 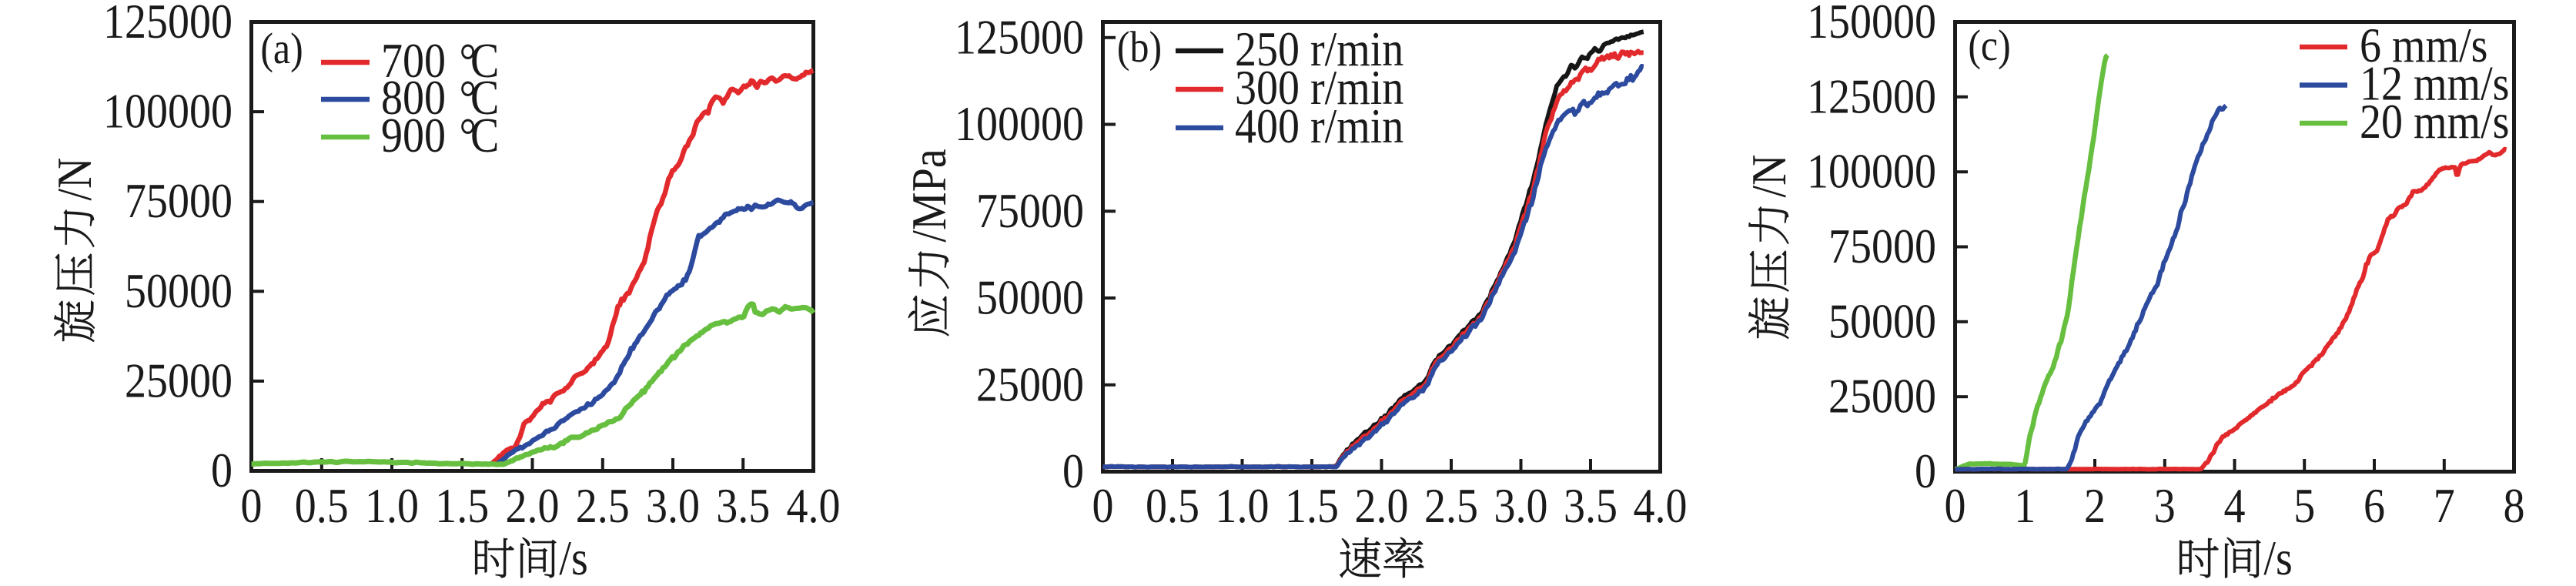 I want to click on svg-text:800°C: 800 °C, so click(x=440, y=98).